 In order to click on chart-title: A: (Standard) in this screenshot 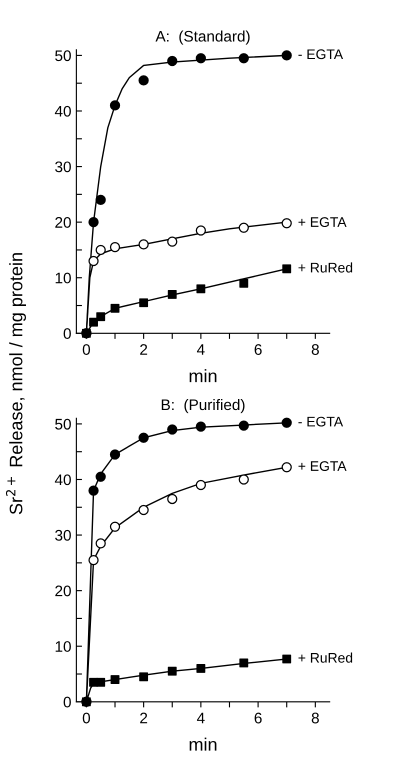, I will do `click(202, 37)`.